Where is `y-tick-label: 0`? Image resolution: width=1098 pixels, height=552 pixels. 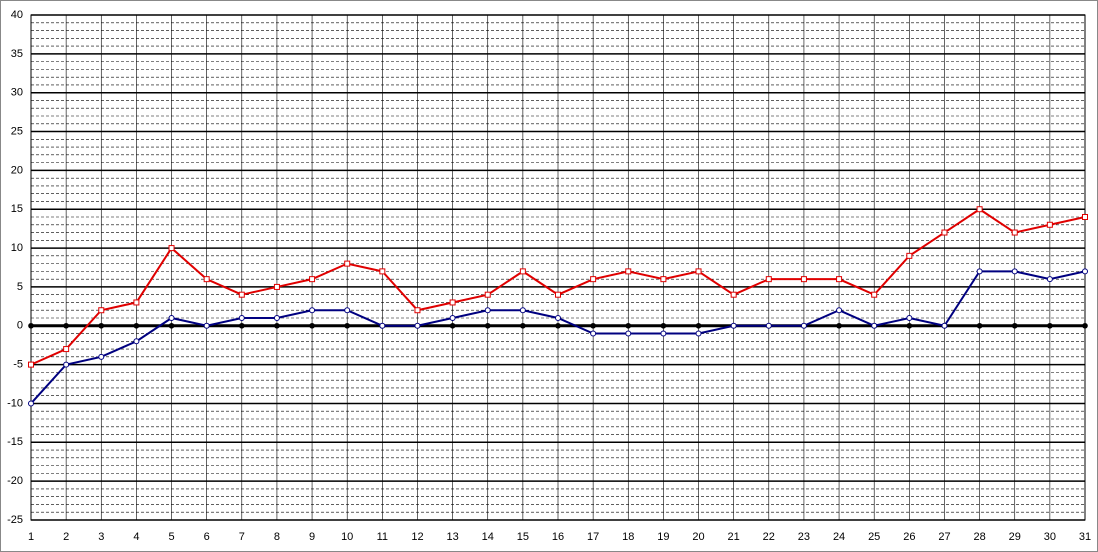 y-tick-label: 0 is located at coordinates (20, 326).